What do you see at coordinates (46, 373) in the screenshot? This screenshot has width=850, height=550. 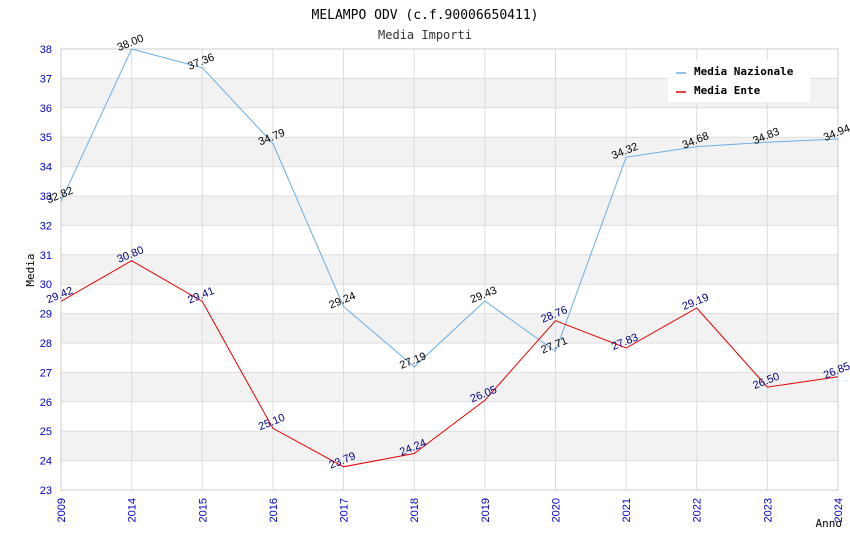 I see `y-tick-label: 27` at bounding box center [46, 373].